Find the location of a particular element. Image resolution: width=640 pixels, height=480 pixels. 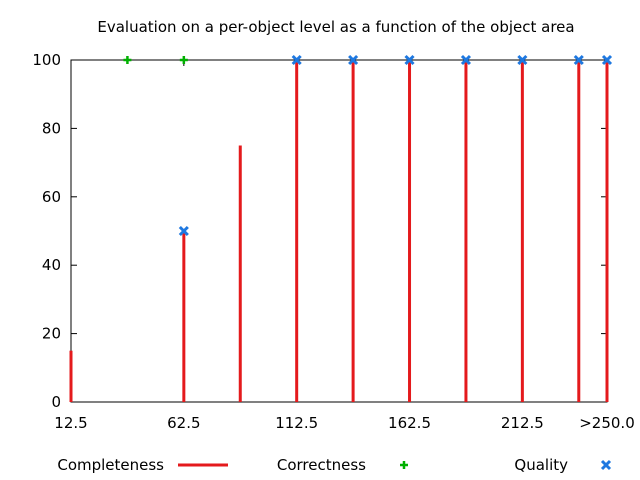

y-tick-label: 40 is located at coordinates (51, 265).